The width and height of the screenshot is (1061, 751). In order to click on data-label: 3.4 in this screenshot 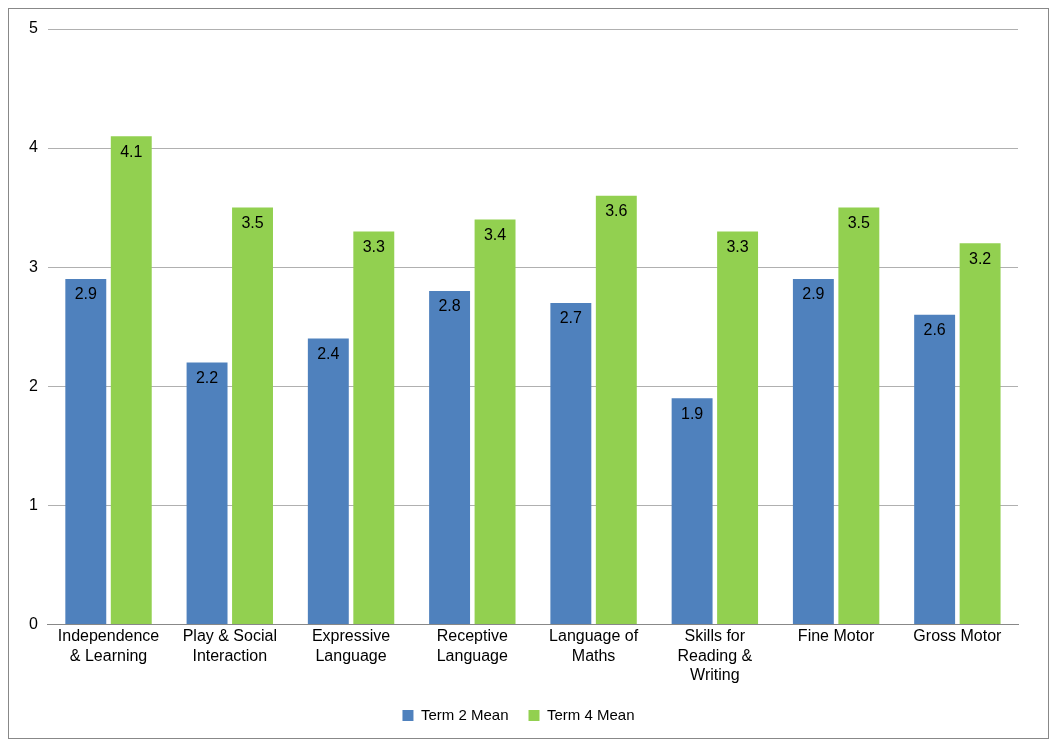, I will do `click(495, 234)`.